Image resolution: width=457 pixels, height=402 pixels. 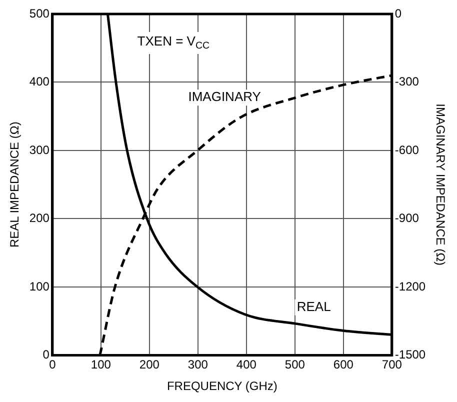 I want to click on y-tick-label: 500, so click(x=39, y=13).